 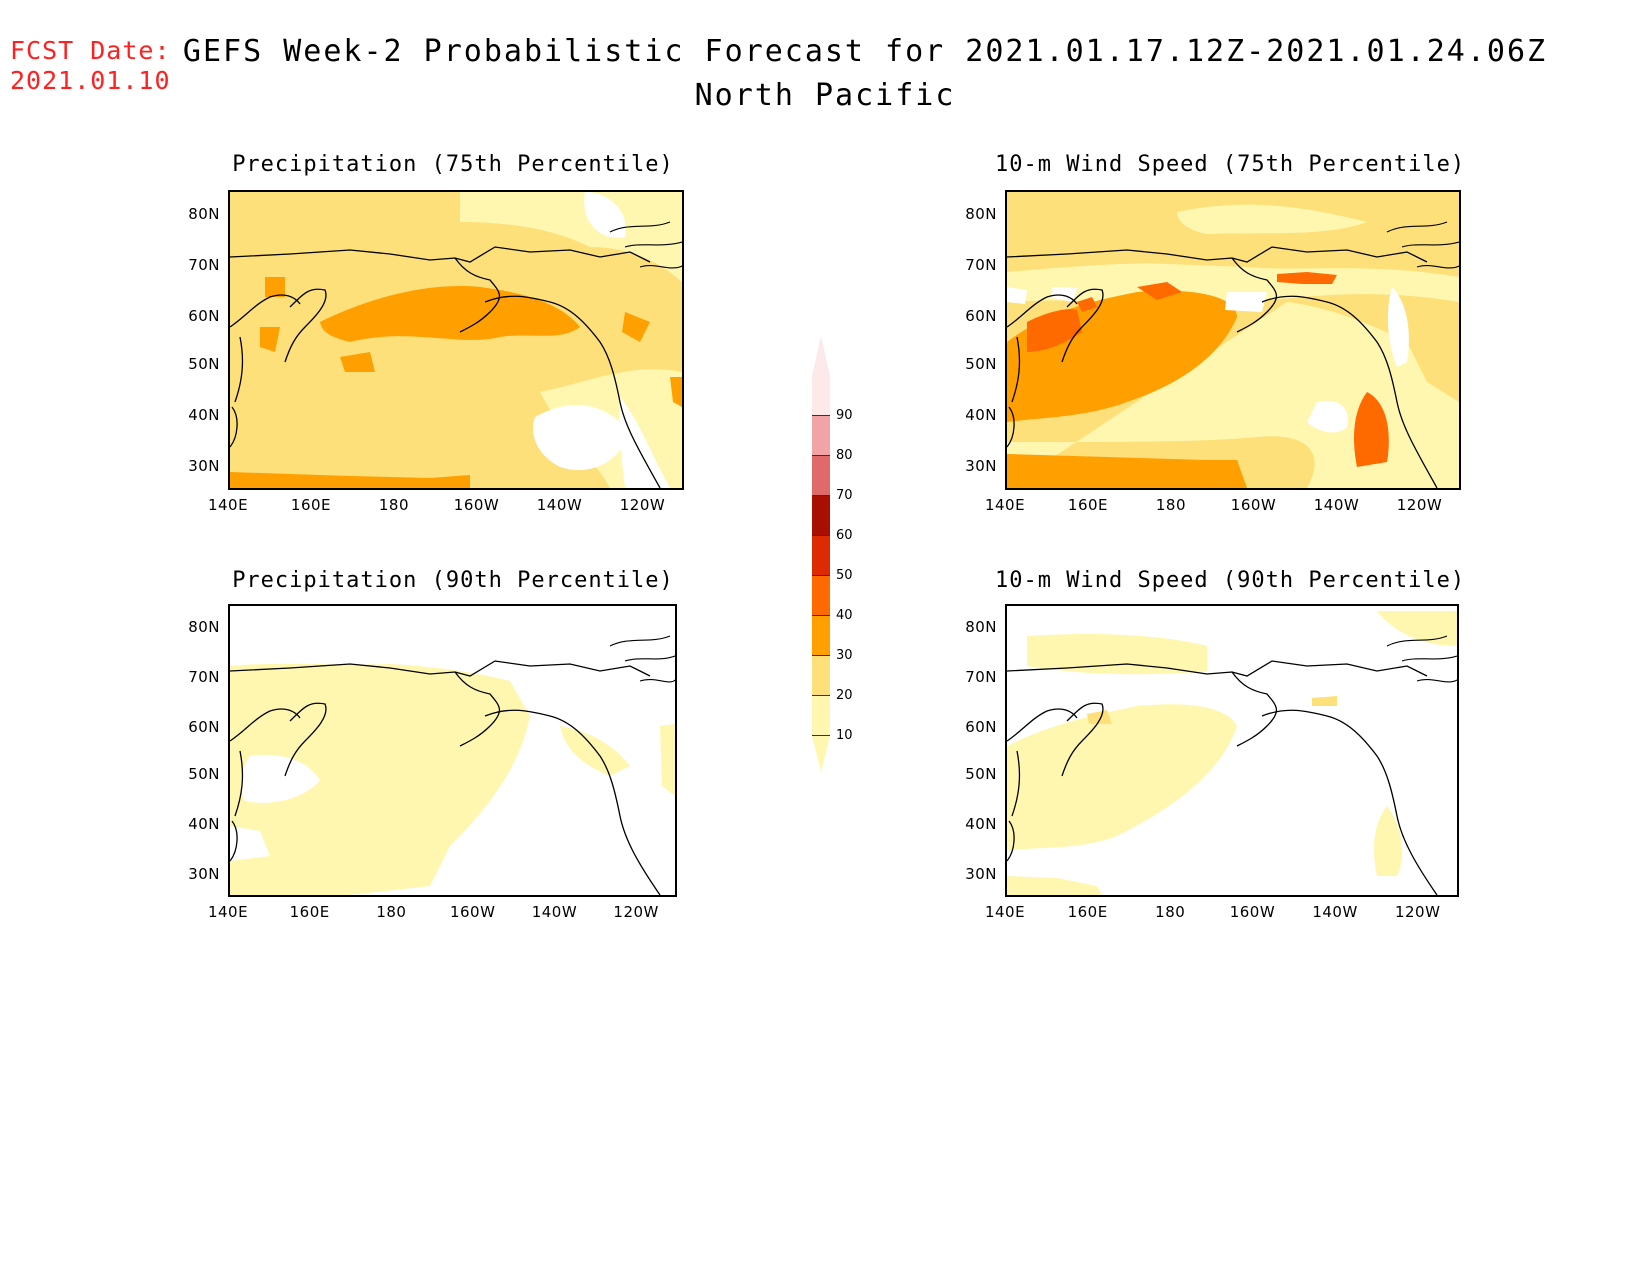 I want to click on colorbar-label: 90, so click(x=844, y=415).